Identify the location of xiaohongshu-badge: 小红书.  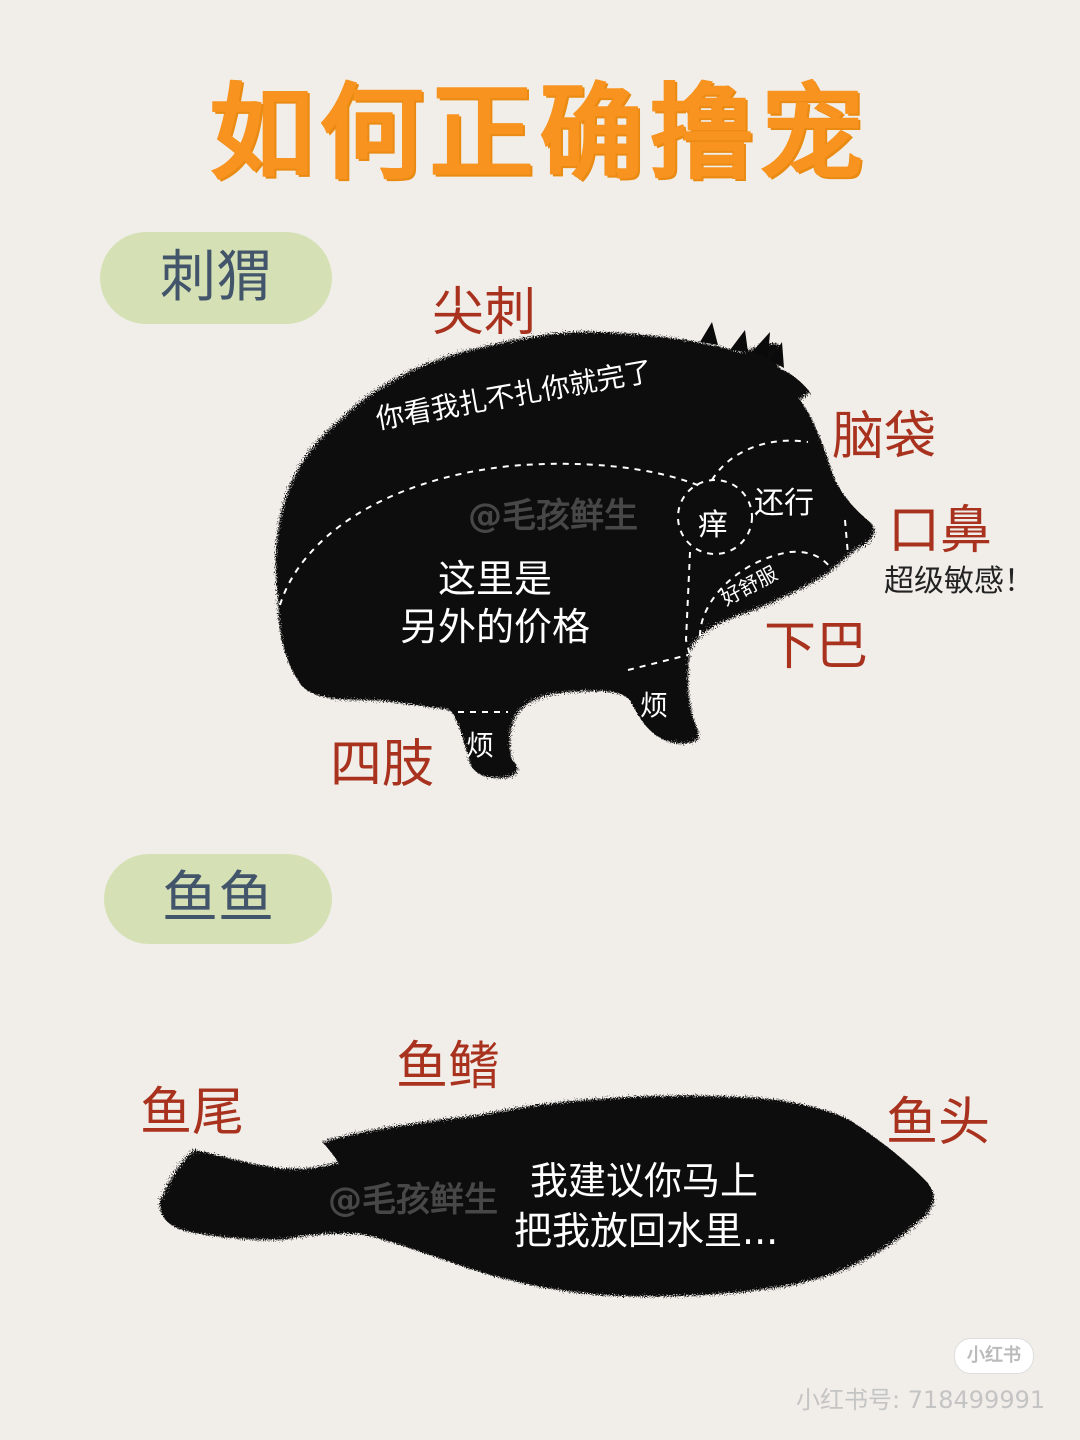
(994, 1356).